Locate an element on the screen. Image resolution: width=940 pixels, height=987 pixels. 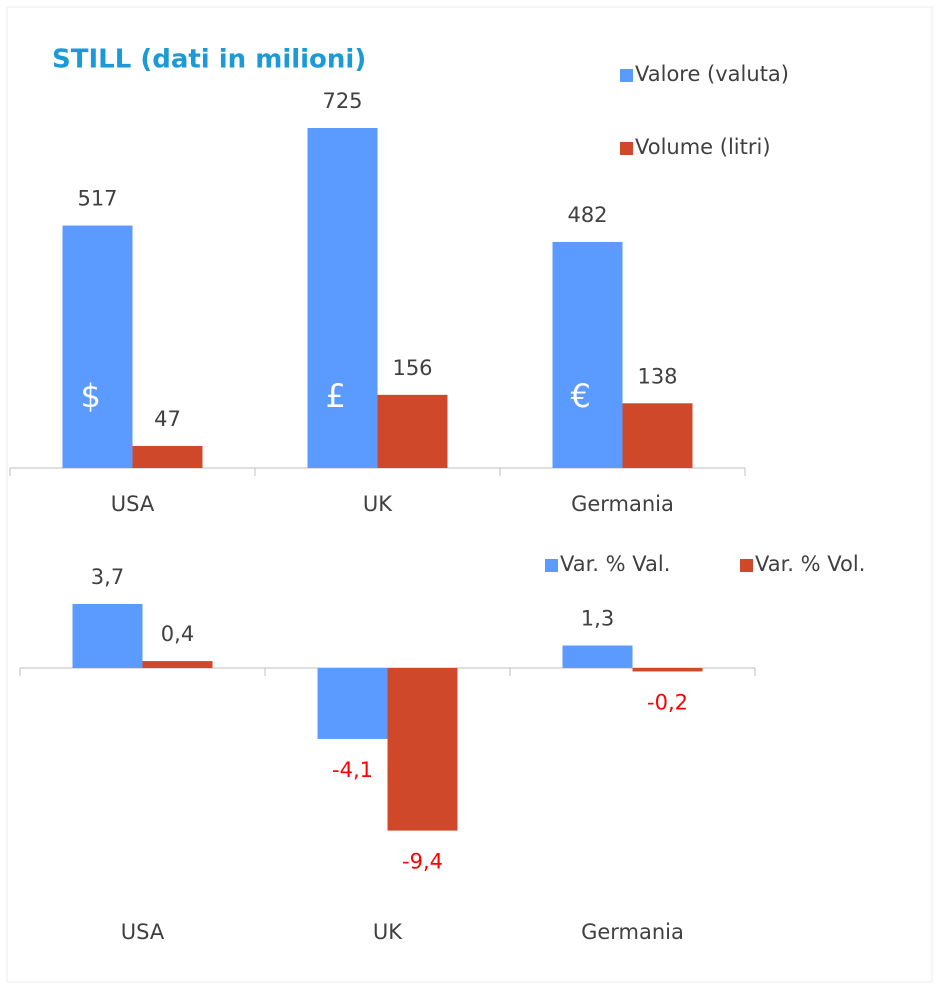
data-label: -4,1 is located at coordinates (352, 770).